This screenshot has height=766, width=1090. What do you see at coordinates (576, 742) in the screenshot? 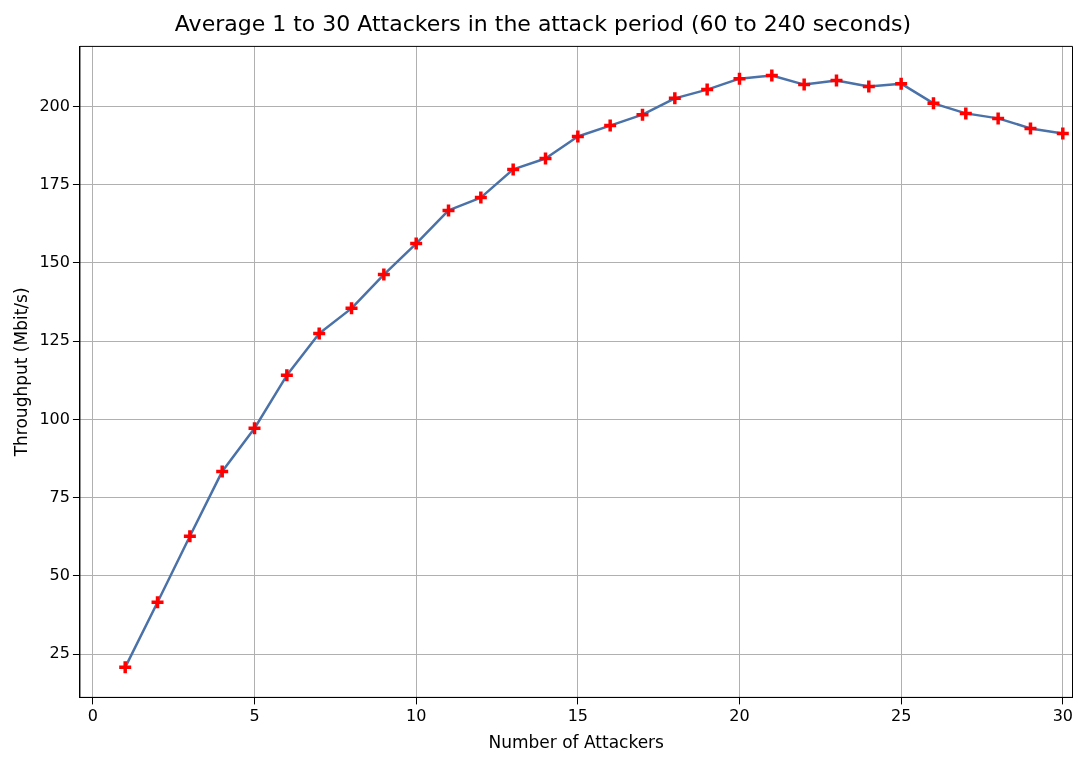
I see `x-axis-title: Number of Attackers` at bounding box center [576, 742].